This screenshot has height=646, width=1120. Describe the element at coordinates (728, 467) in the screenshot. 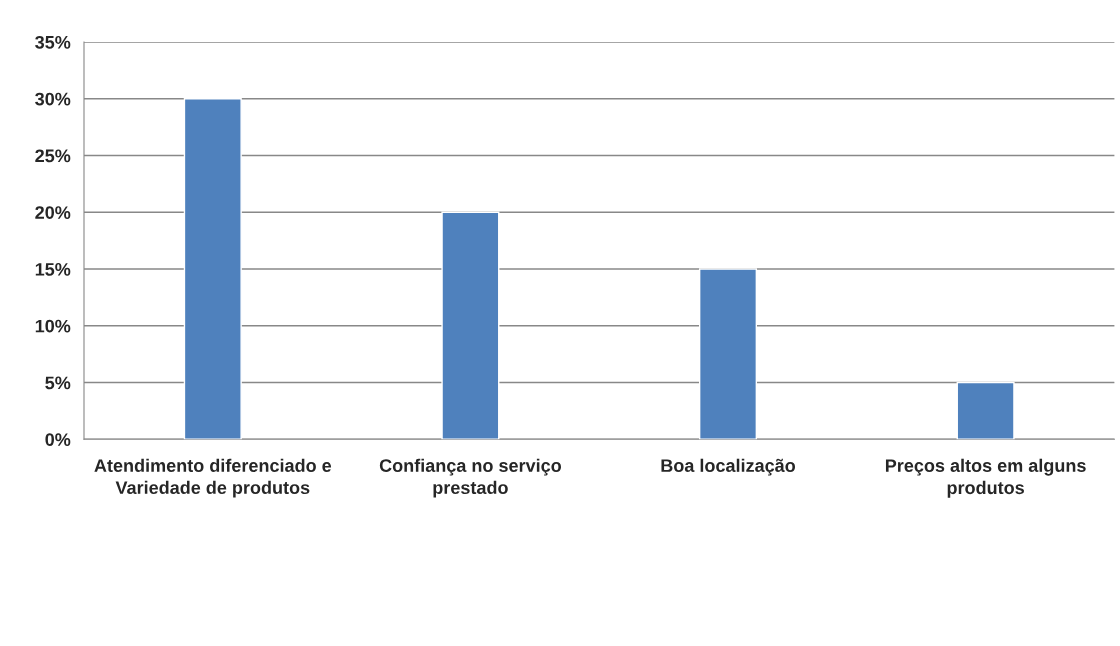

I see `x-tick-label: Boa localização` at that location.